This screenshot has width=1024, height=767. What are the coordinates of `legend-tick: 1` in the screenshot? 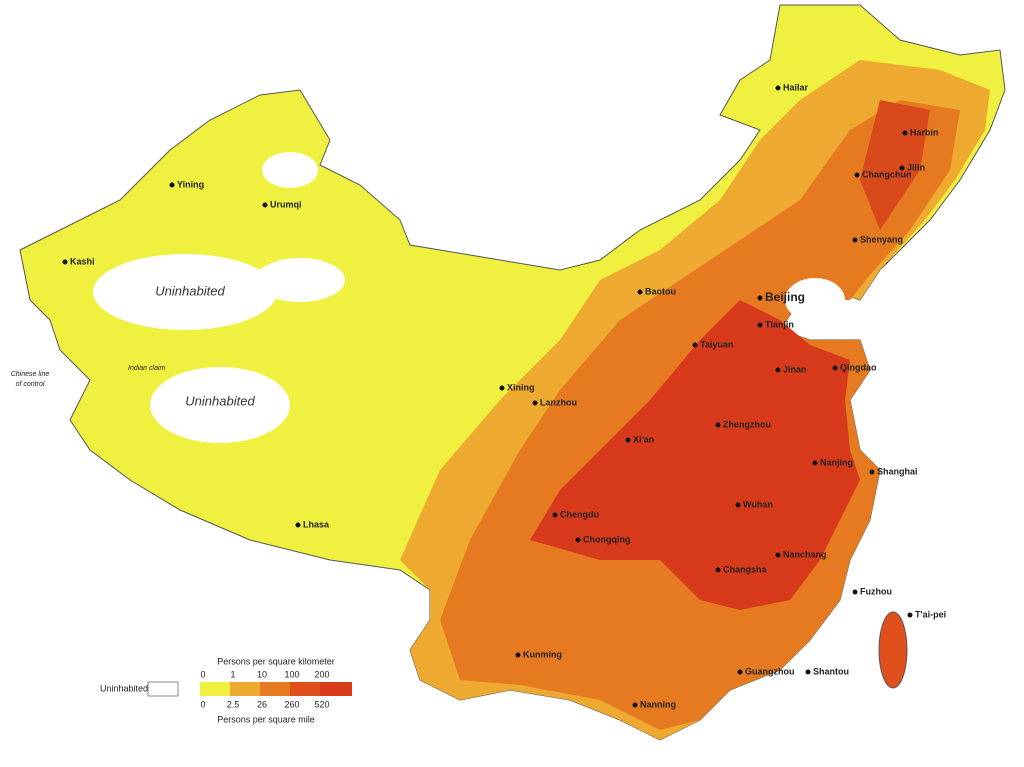 It's located at (232, 674).